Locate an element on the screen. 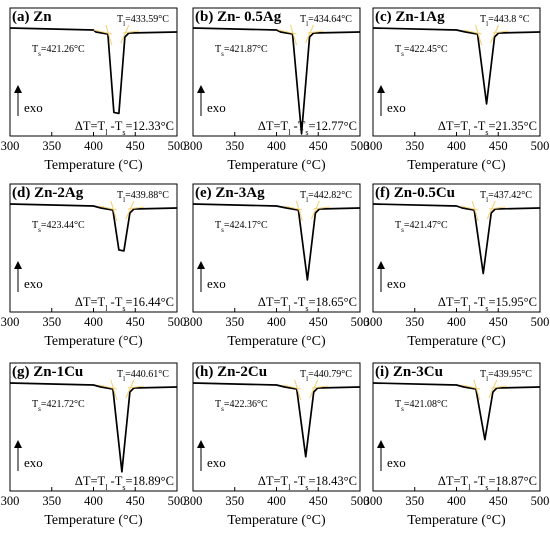 This screenshot has height=540, width=550. liquidus-label: Tl=439.88°C is located at coordinates (143, 197).